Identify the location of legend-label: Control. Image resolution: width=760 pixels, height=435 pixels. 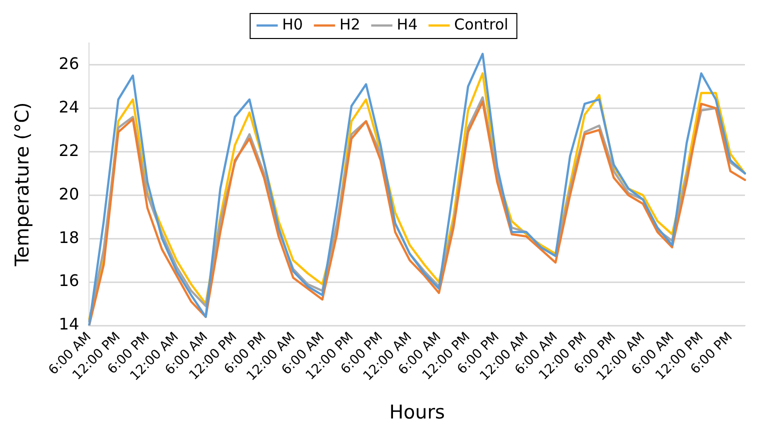
(481, 24).